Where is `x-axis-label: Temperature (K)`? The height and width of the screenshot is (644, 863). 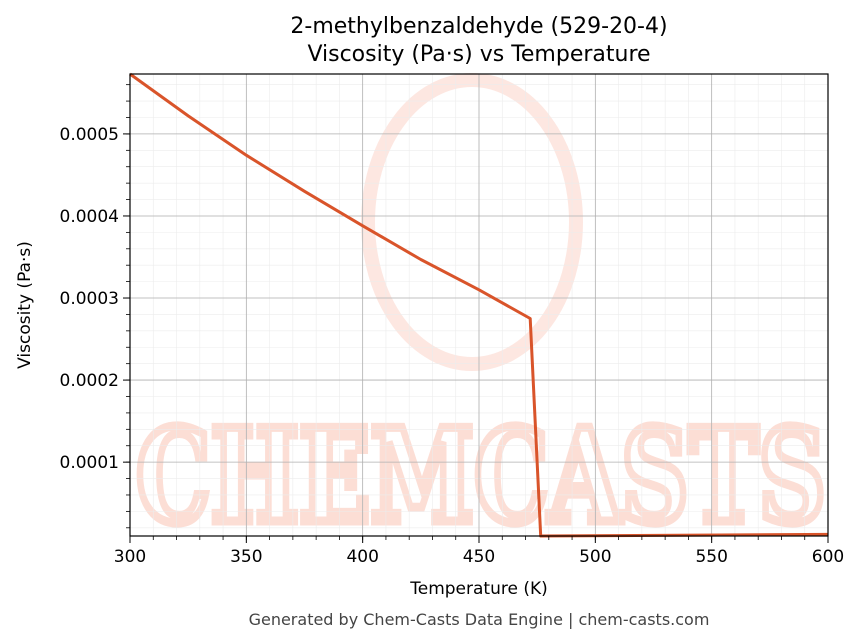
x-axis-label: Temperature (K) is located at coordinates (478, 589).